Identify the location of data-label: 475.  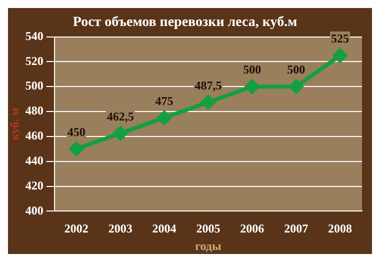
(164, 101).